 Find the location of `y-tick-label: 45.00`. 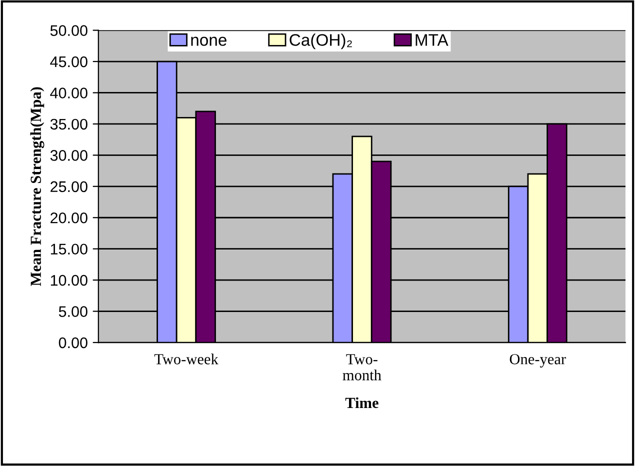

y-tick-label: 45.00 is located at coordinates (69, 62).